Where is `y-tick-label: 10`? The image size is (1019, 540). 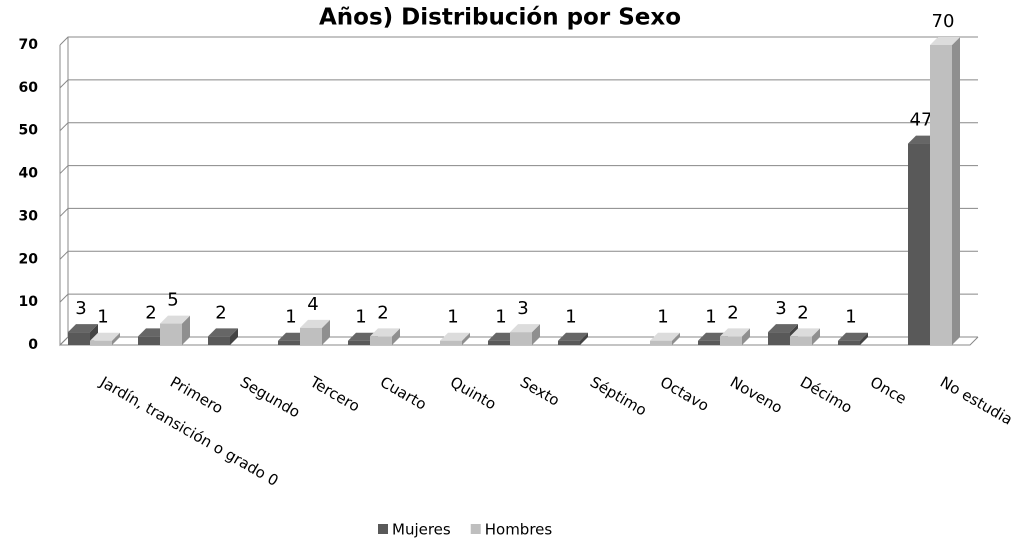 y-tick-label: 10 is located at coordinates (29, 302).